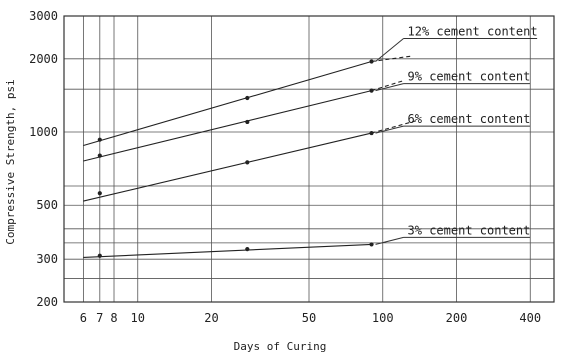  What do you see at coordinates (47, 259) in the screenshot?
I see `y-tick-label: 300` at bounding box center [47, 259].